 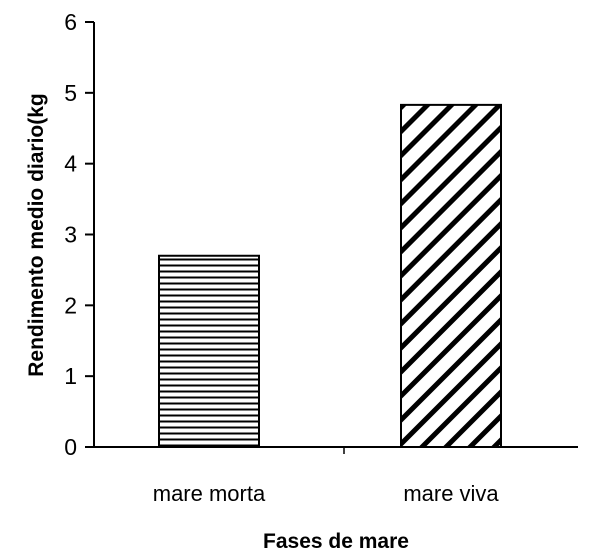 I want to click on bar-mare-viva, so click(x=451, y=275).